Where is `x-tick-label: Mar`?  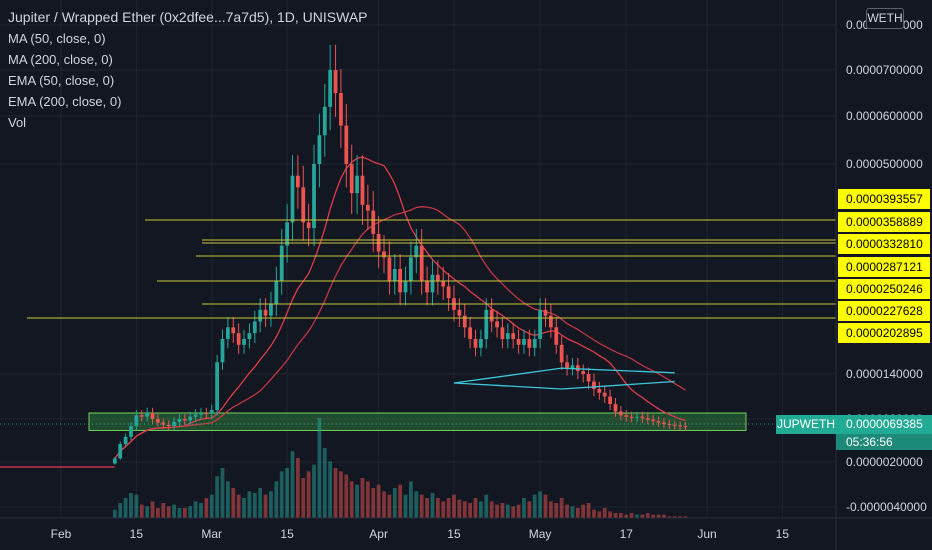
x-tick-label: Mar is located at coordinates (211, 534).